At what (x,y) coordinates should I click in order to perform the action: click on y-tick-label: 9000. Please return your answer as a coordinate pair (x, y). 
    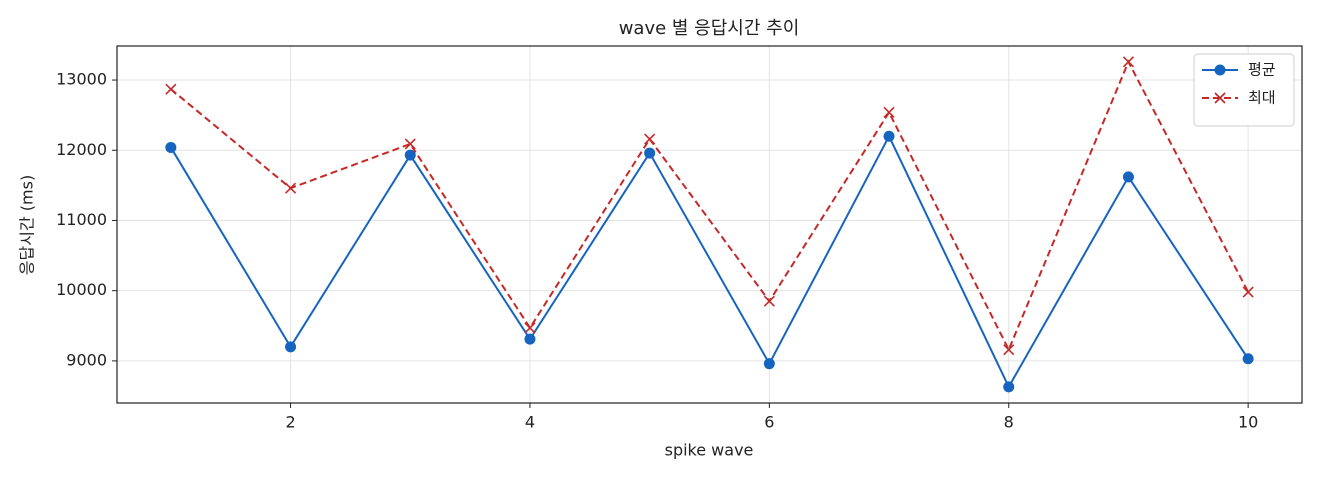
    Looking at the image, I should click on (86, 359).